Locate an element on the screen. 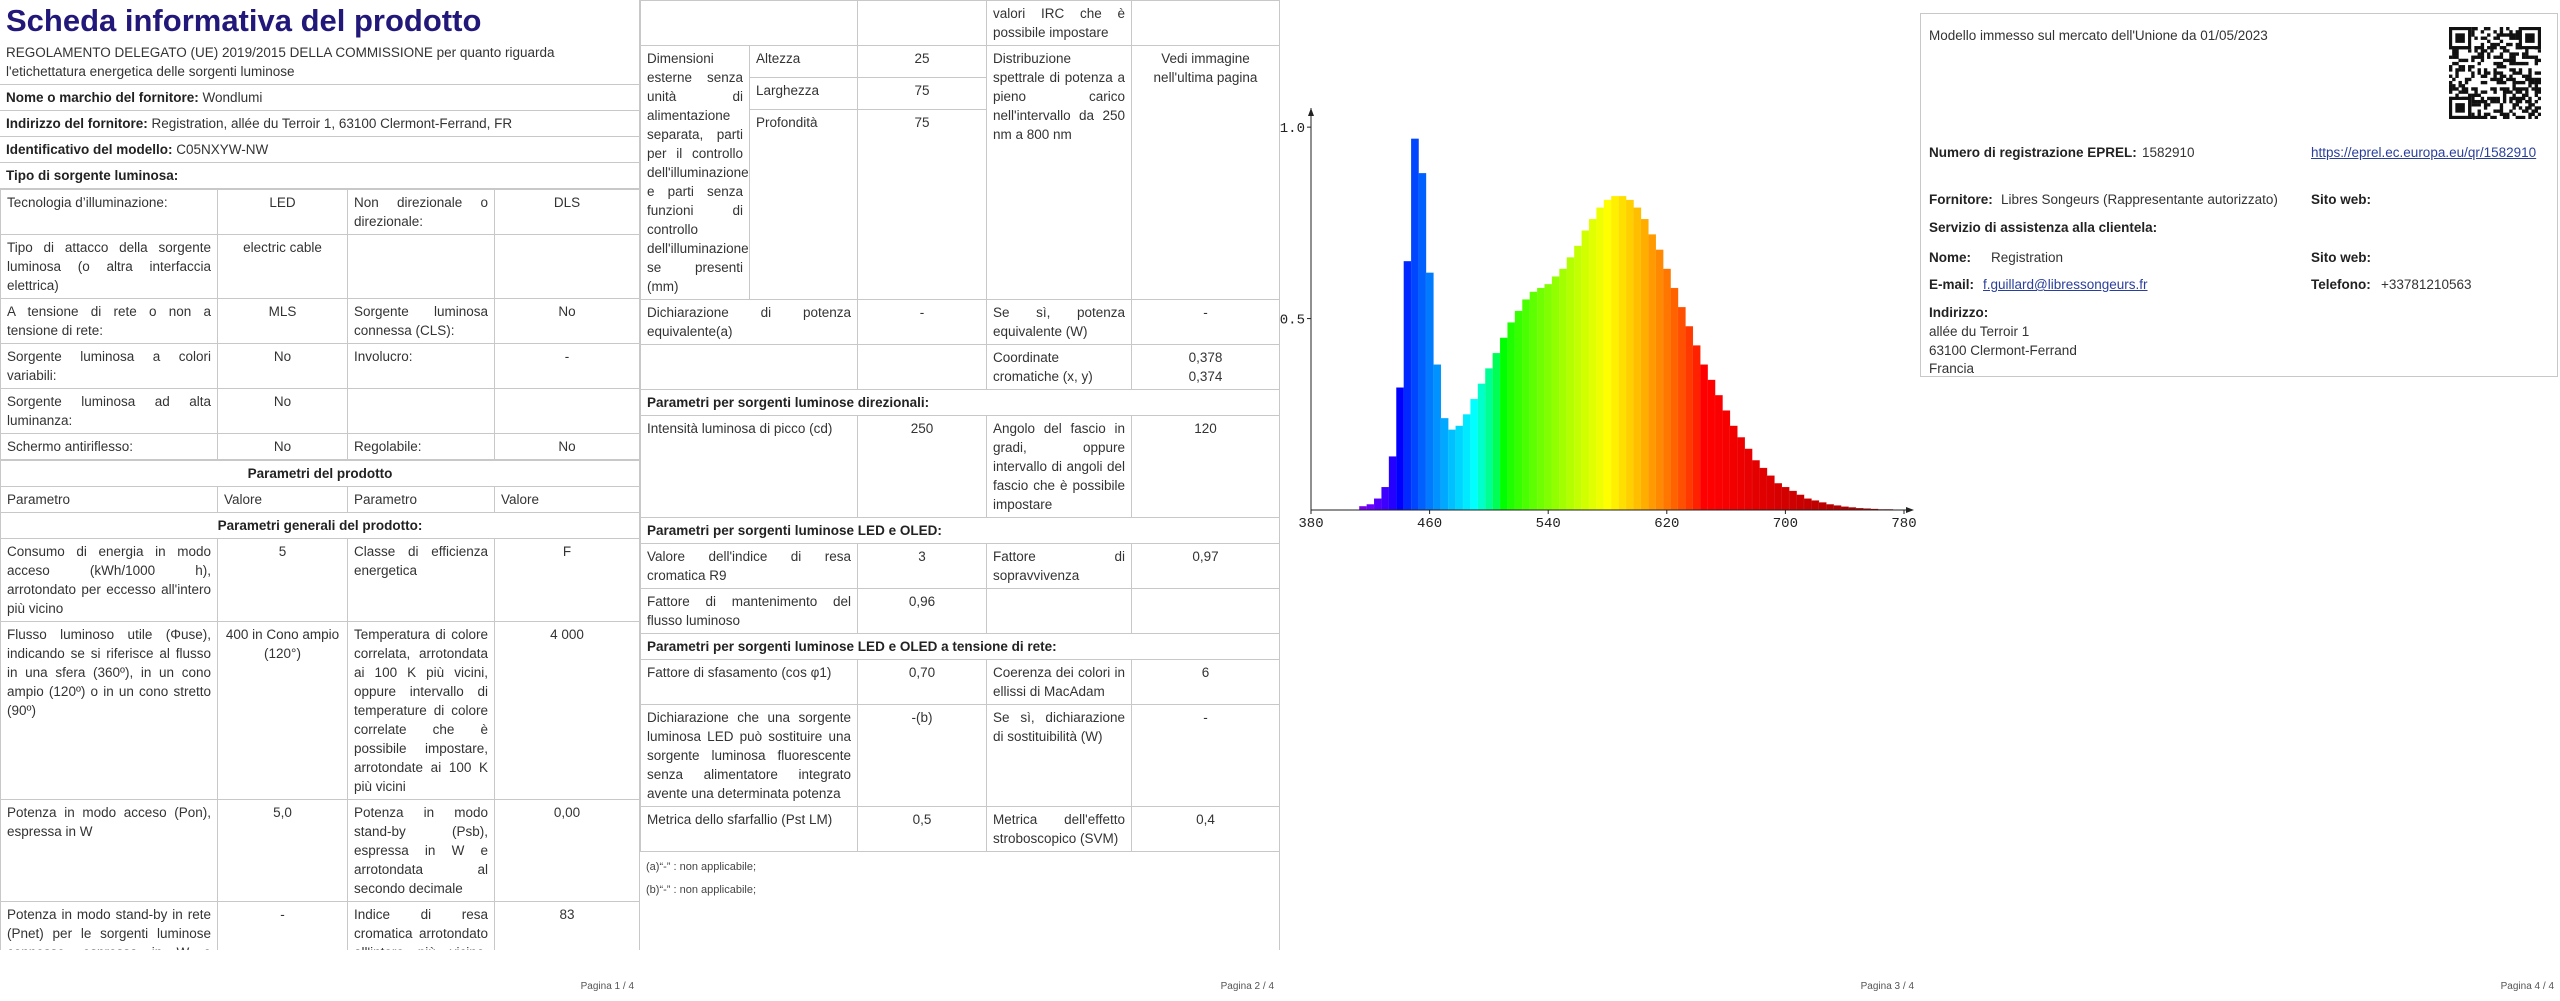 The image size is (2560, 1001). cell: Involucro: is located at coordinates (421, 366).